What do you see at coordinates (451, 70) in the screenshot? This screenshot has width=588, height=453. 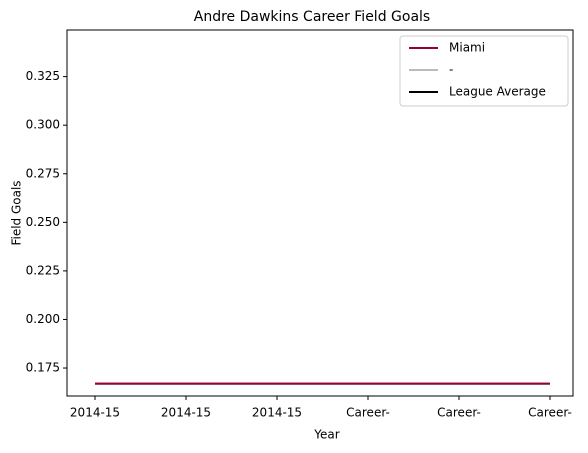 I see `legend-label: -` at bounding box center [451, 70].